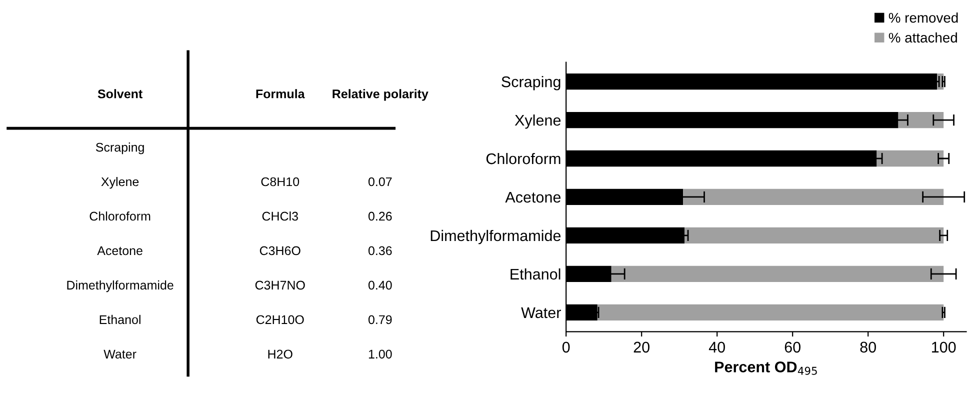  Describe the element at coordinates (380, 216) in the screenshot. I see `text: 0.26` at that location.